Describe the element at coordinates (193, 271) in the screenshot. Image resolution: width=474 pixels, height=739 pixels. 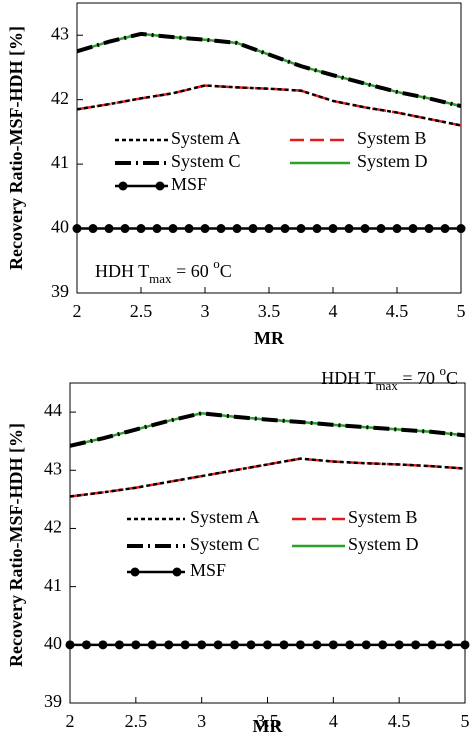
I see `annotation-text: = 60` at that location.